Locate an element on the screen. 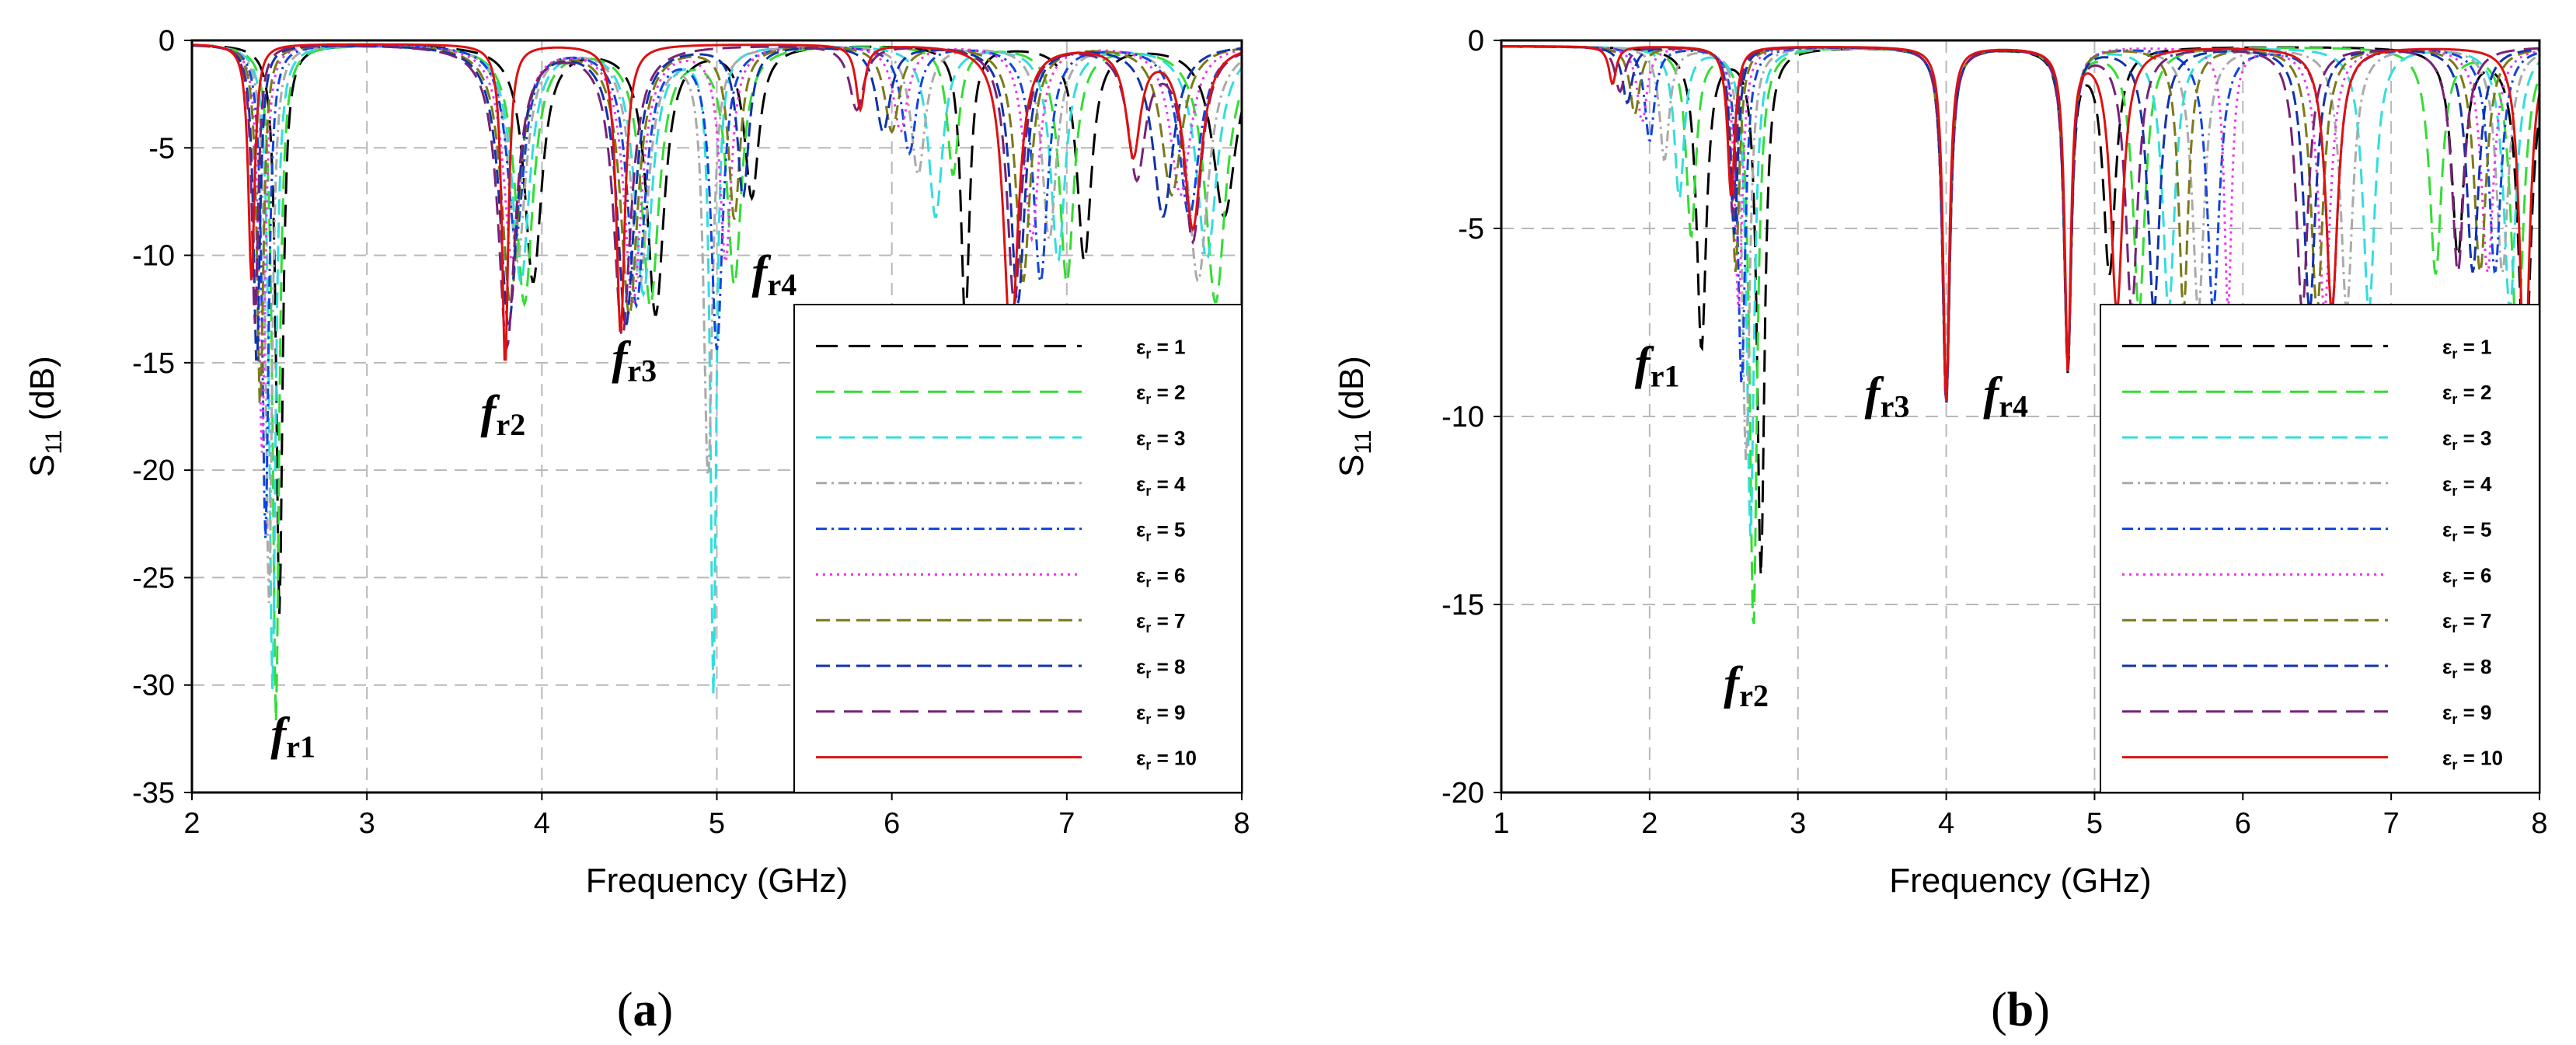 The image size is (2576, 1045). resonance-label-sub: r2 is located at coordinates (511, 424).